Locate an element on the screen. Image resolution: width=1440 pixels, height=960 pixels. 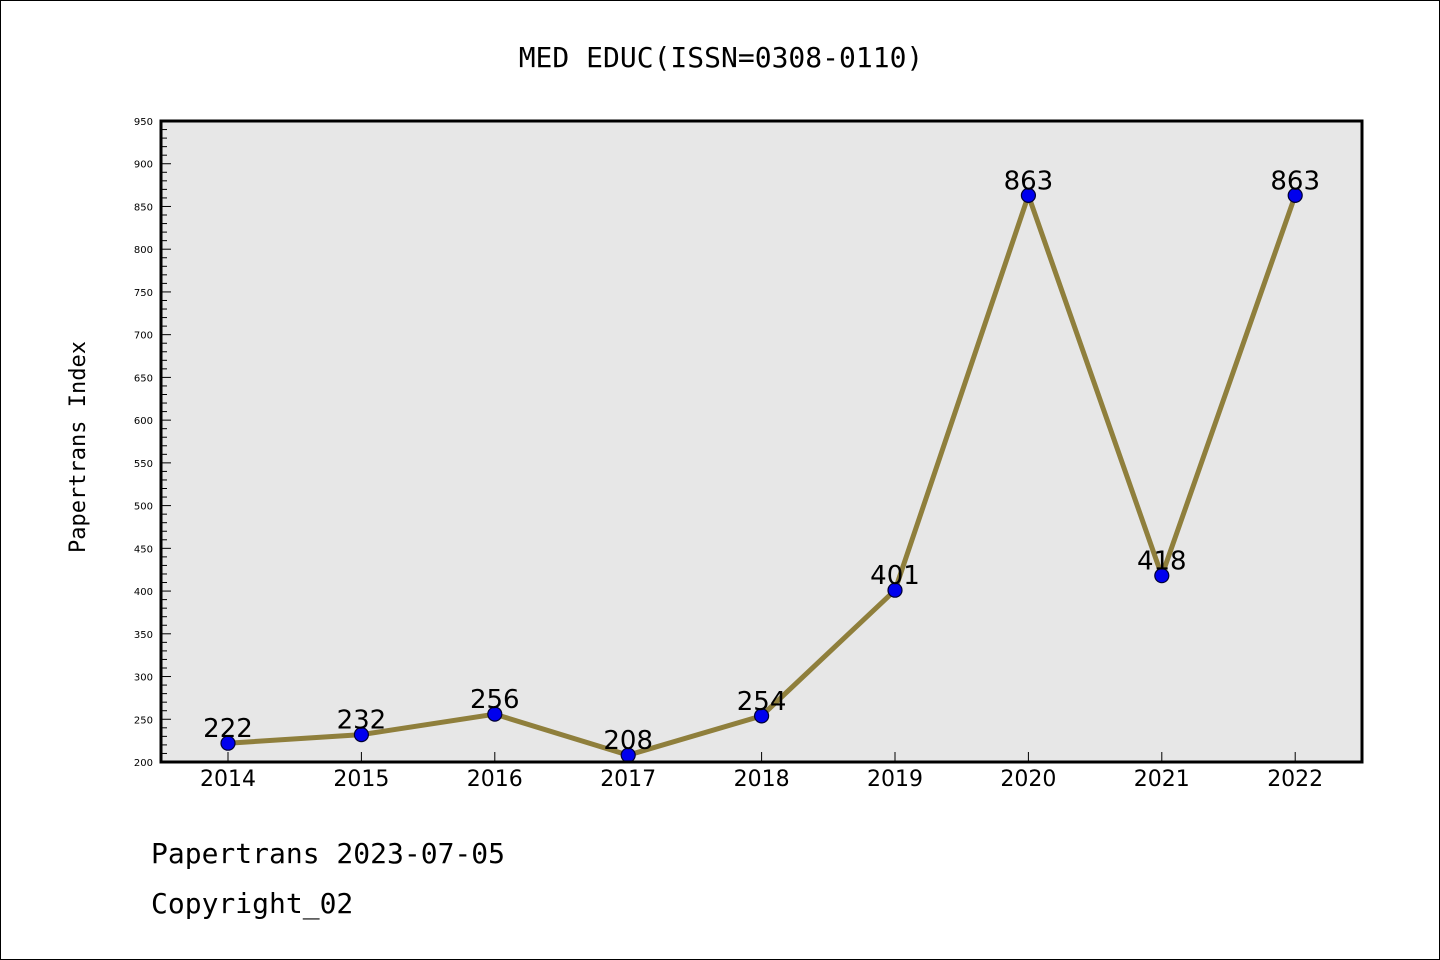
y-tick-label: 900 is located at coordinates (143, 165).